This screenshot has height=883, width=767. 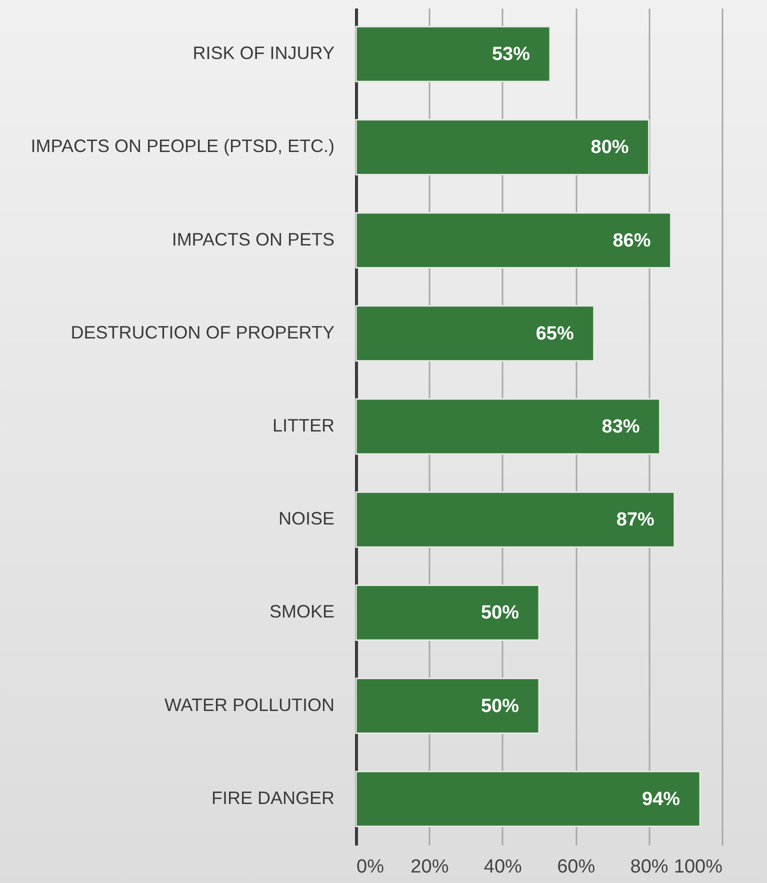 I want to click on y-tick-label: NOISE, so click(x=306, y=518).